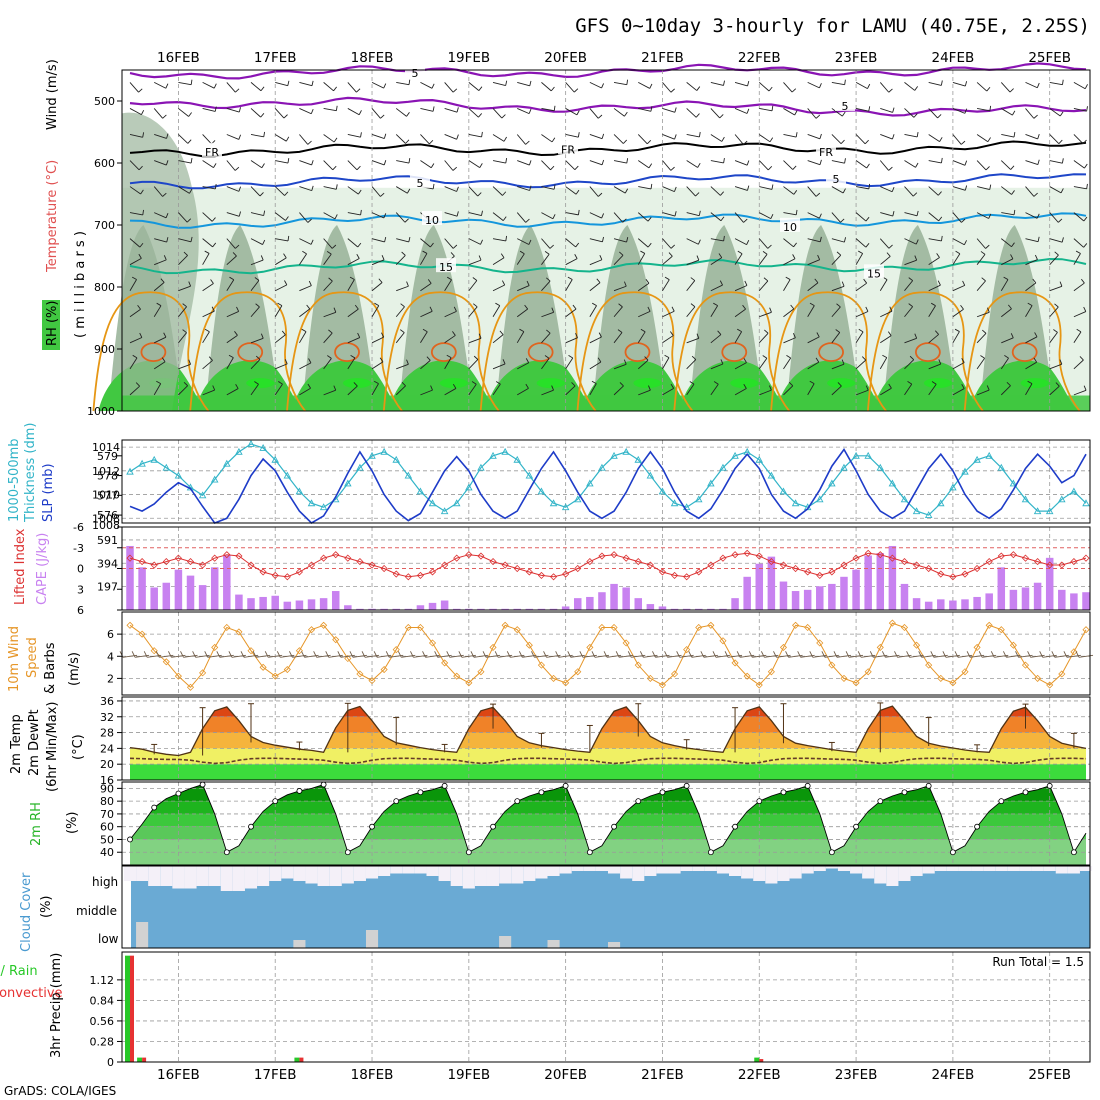 The height and width of the screenshot is (1100, 1100). I want to click on thickness-label-a: 1000-500mb, so click(14, 480).